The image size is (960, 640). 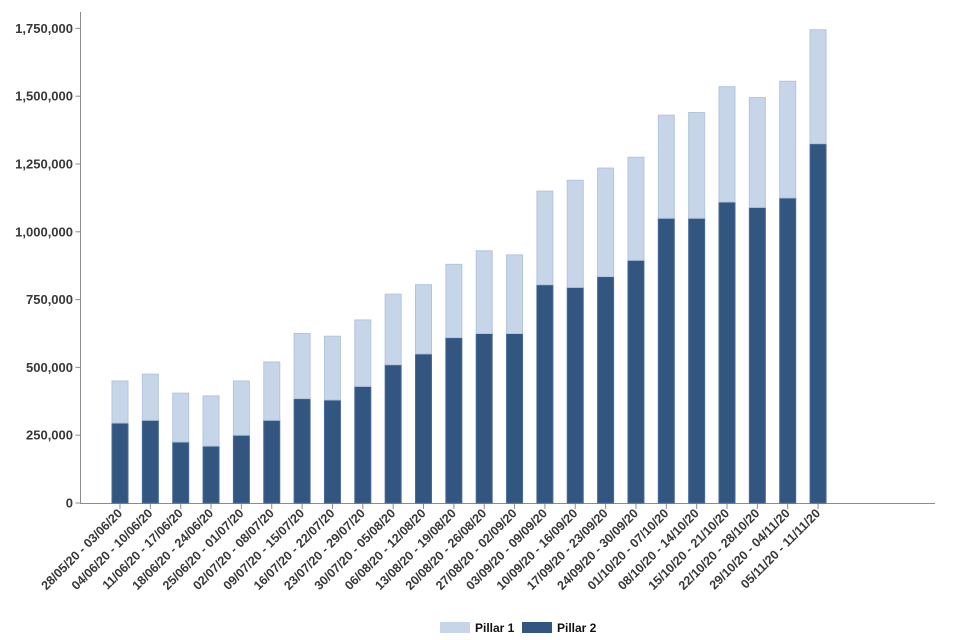 I want to click on legend-label-pillar-2: Pillar 2, so click(x=577, y=628).